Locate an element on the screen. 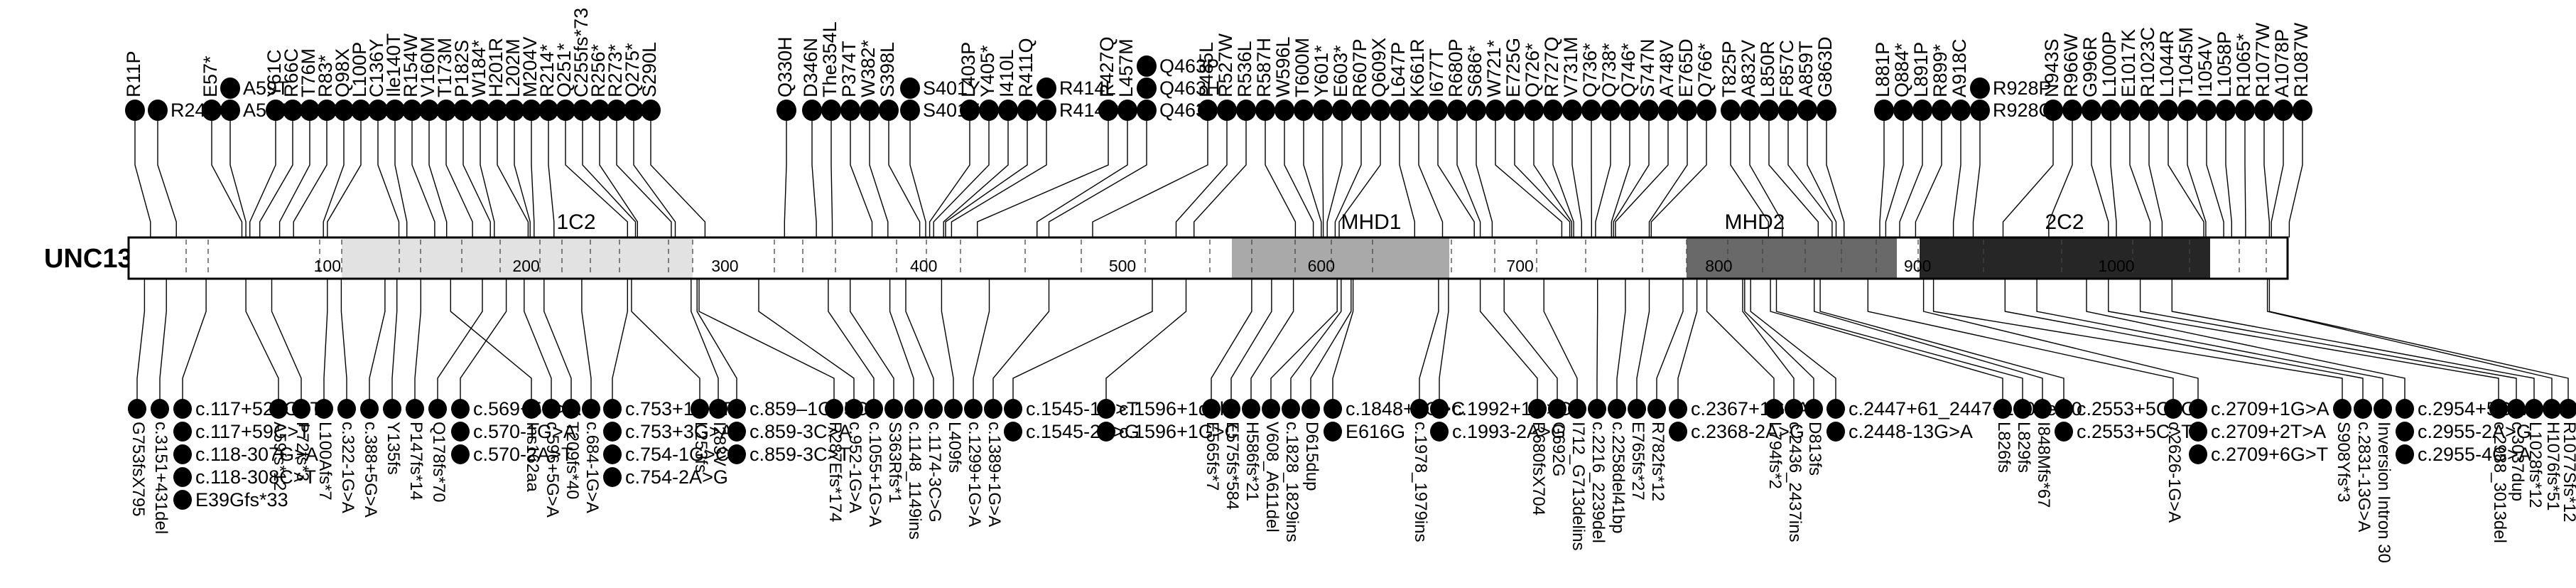 This screenshot has width=2576, height=588. mutation-label: G692G is located at coordinates (1558, 449).